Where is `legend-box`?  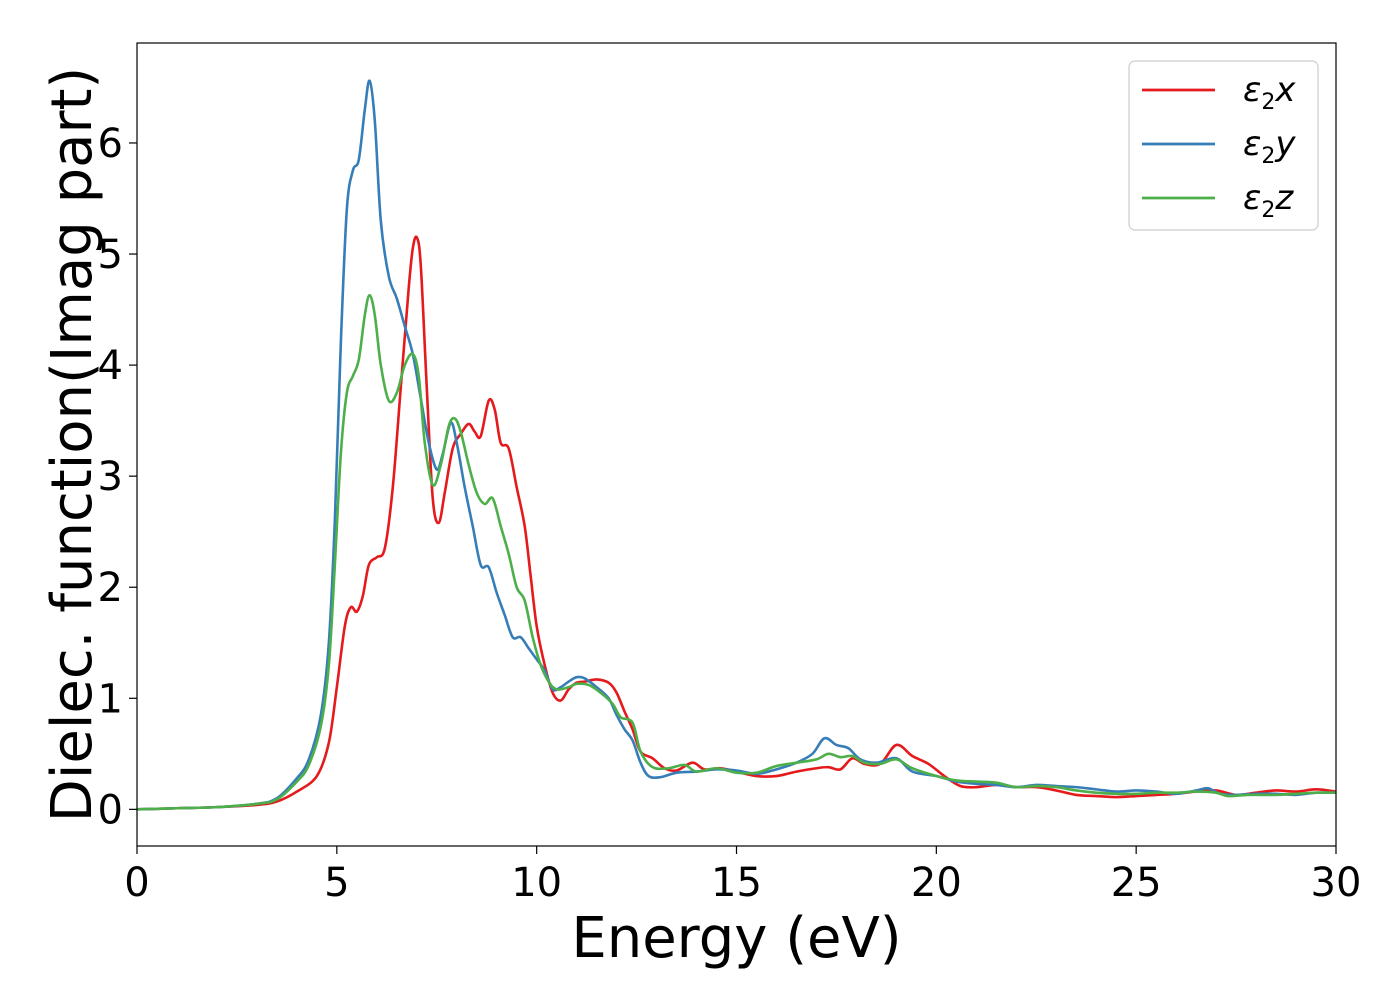 legend-box is located at coordinates (1223, 145).